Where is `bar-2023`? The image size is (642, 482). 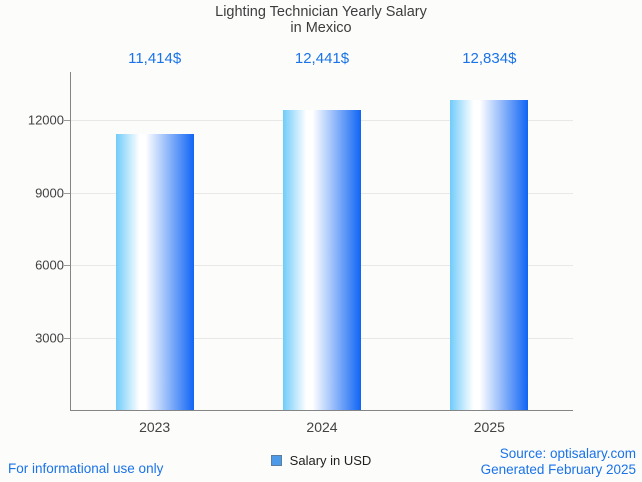 bar-2023 is located at coordinates (154, 272).